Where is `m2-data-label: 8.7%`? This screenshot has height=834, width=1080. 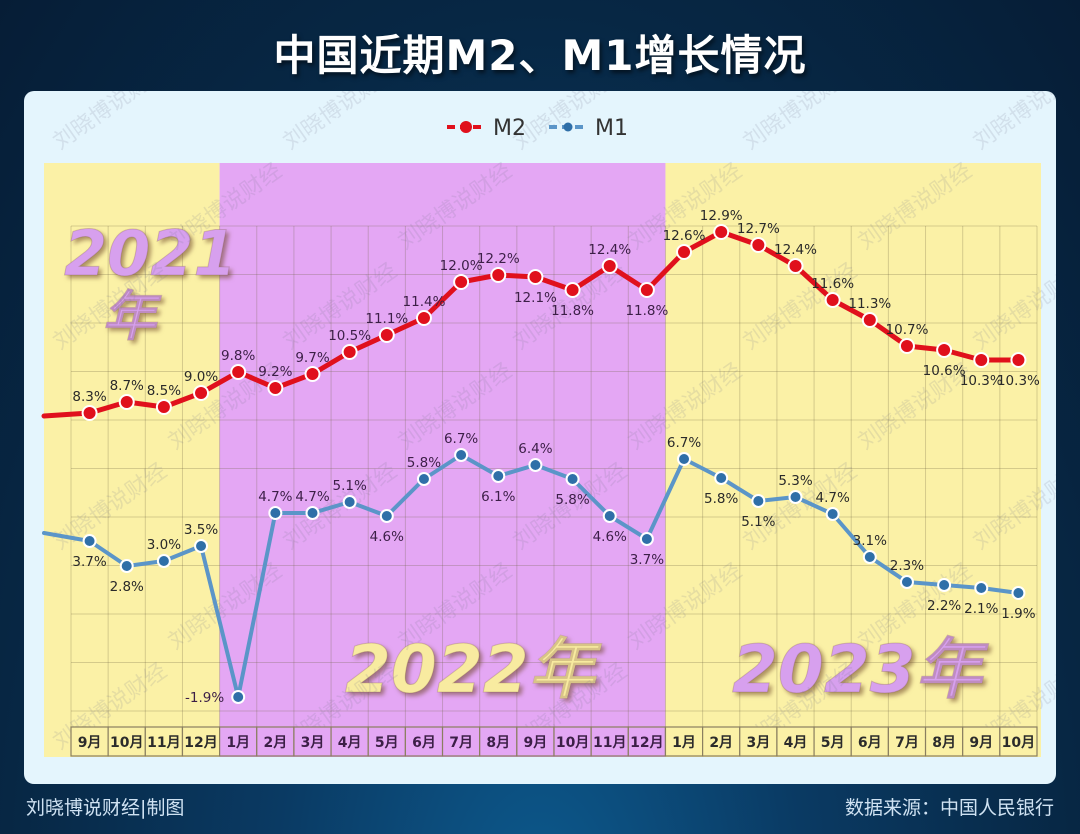
m2-data-label: 8.7% is located at coordinates (127, 386).